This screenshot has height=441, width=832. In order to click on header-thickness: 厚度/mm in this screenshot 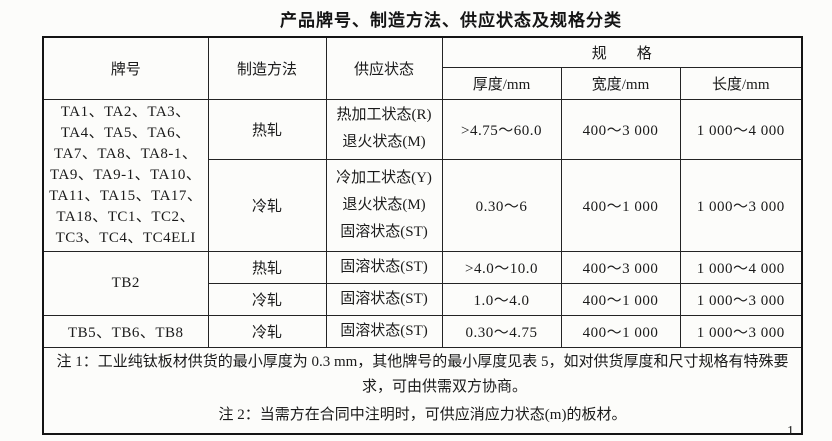, I will do `click(501, 83)`.